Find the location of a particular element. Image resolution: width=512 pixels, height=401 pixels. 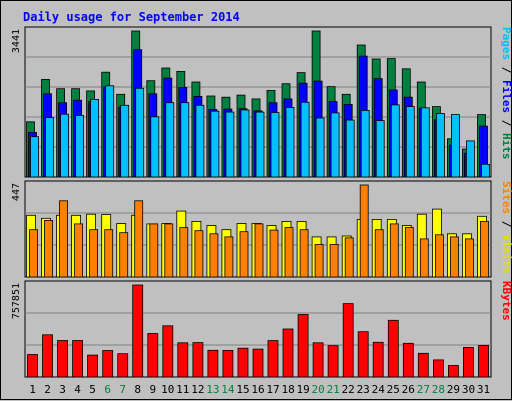

x-tick-label: 4 is located at coordinates (77, 389).